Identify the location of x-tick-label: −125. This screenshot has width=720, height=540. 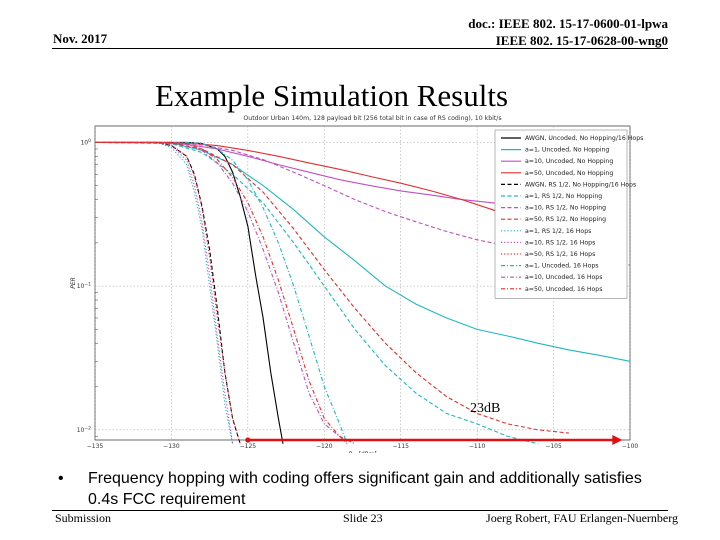
(248, 446).